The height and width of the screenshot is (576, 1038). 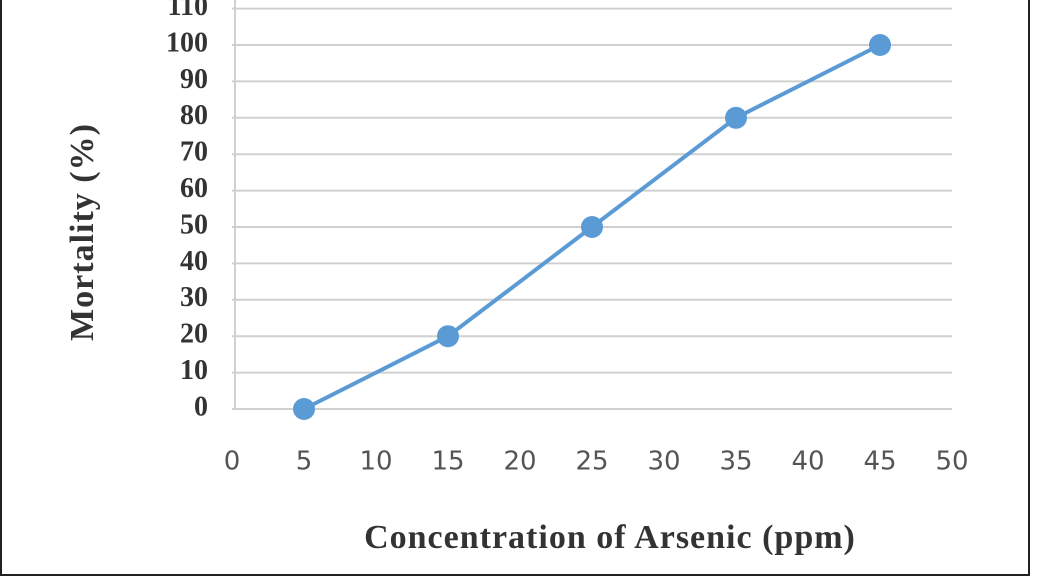 I want to click on y-tick-label: 40, so click(x=194, y=261).